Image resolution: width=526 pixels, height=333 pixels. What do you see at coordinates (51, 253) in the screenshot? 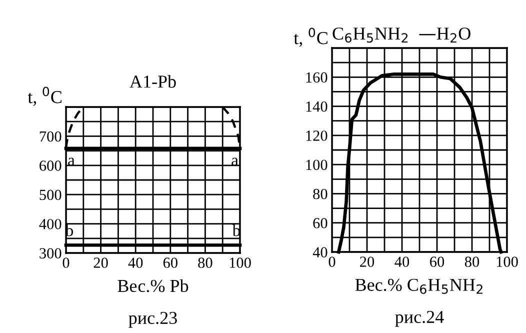
I see `y-tick-label: 300` at bounding box center [51, 253].